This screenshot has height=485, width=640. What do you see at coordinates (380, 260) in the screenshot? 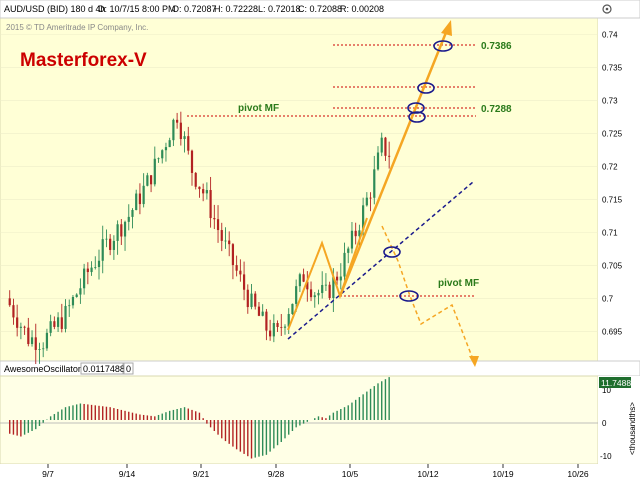
I see `trendline` at bounding box center [380, 260].